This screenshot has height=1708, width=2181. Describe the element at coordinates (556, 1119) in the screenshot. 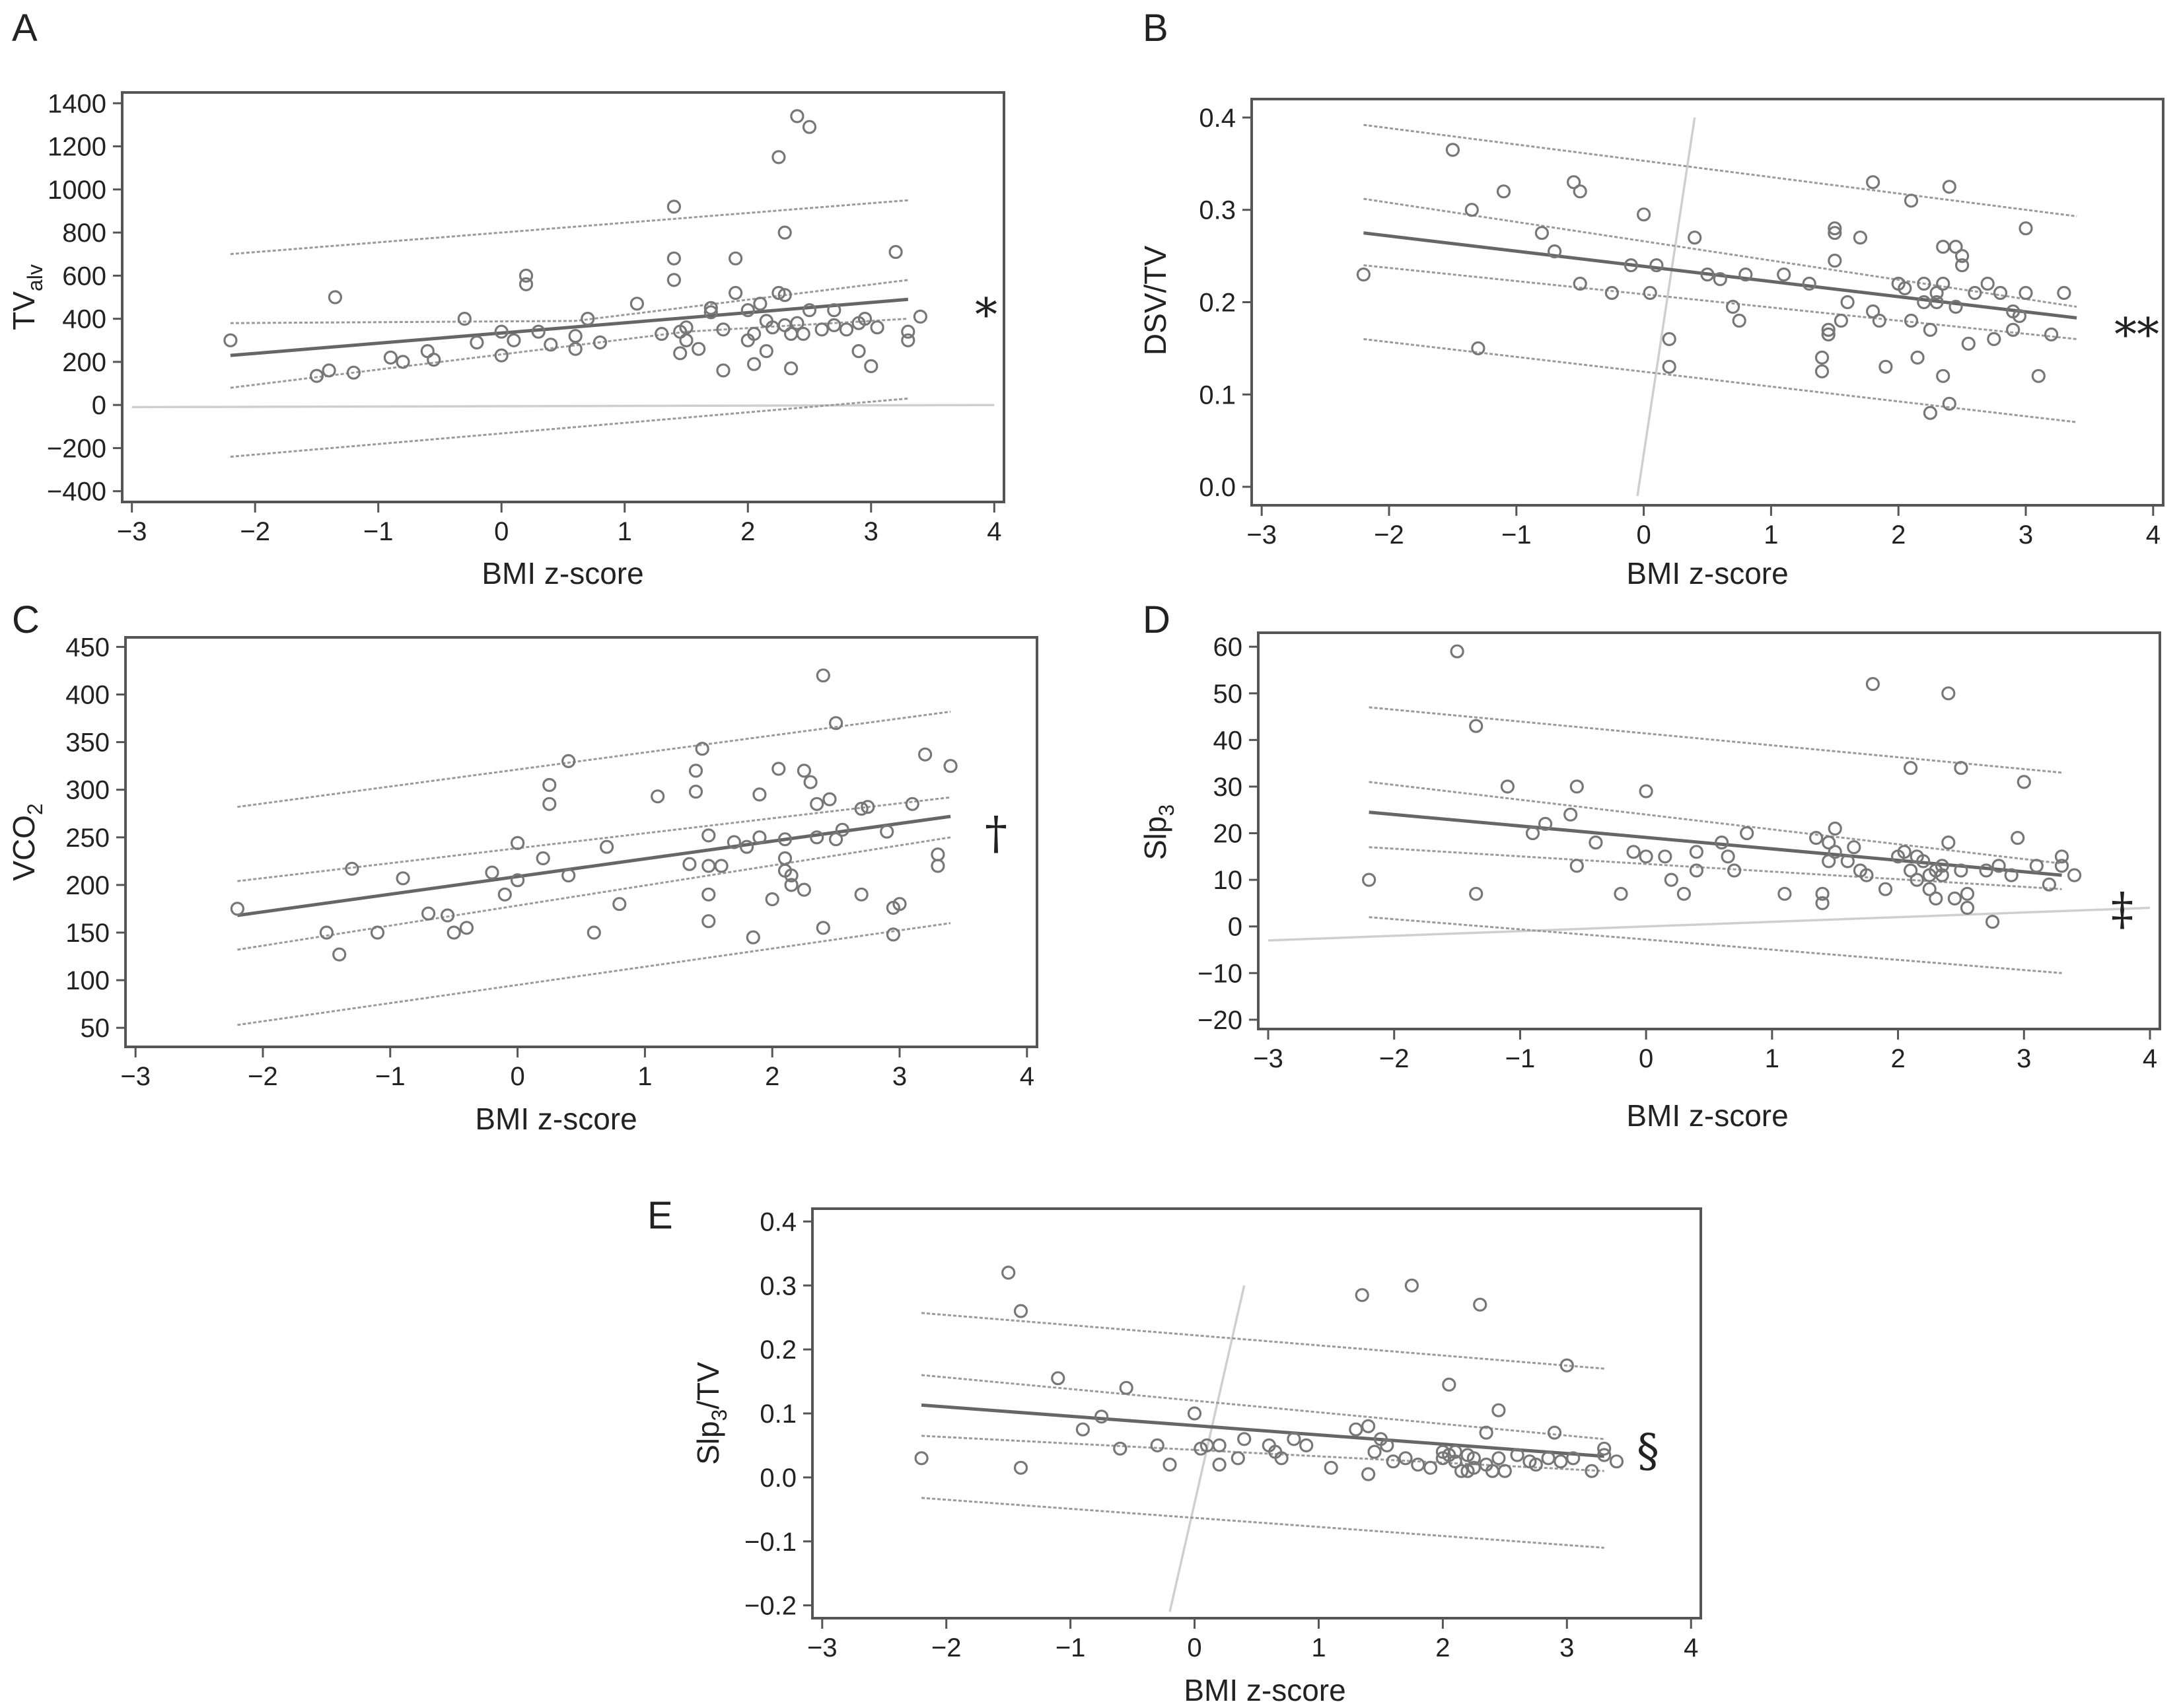

I see `x-axis-label-c: BMI z-score` at that location.